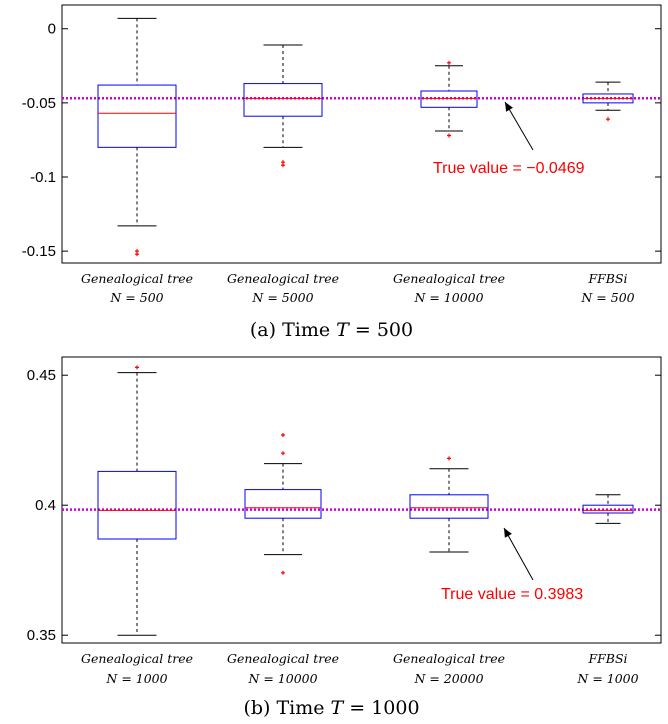 Image resolution: width=668 pixels, height=724 pixels. Describe the element at coordinates (331, 708) in the screenshot. I see `panel-caption: (b) Time T = 1000` at that location.